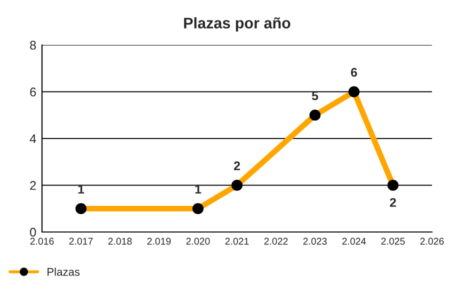 Image resolution: width=450 pixels, height=300 pixels. What do you see at coordinates (354, 241) in the screenshot?
I see `x-tick-label: 2.024` at bounding box center [354, 241].